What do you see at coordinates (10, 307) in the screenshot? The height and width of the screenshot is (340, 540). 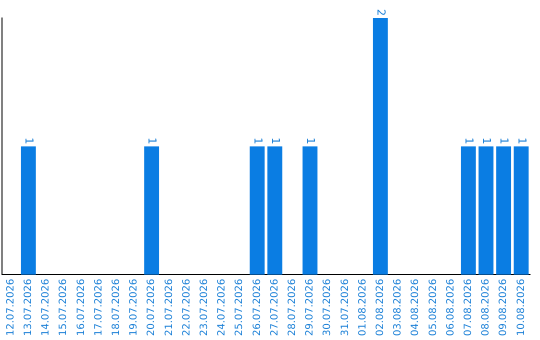 I see `x-tick-label: 12.07.2026` at bounding box center [10, 307].